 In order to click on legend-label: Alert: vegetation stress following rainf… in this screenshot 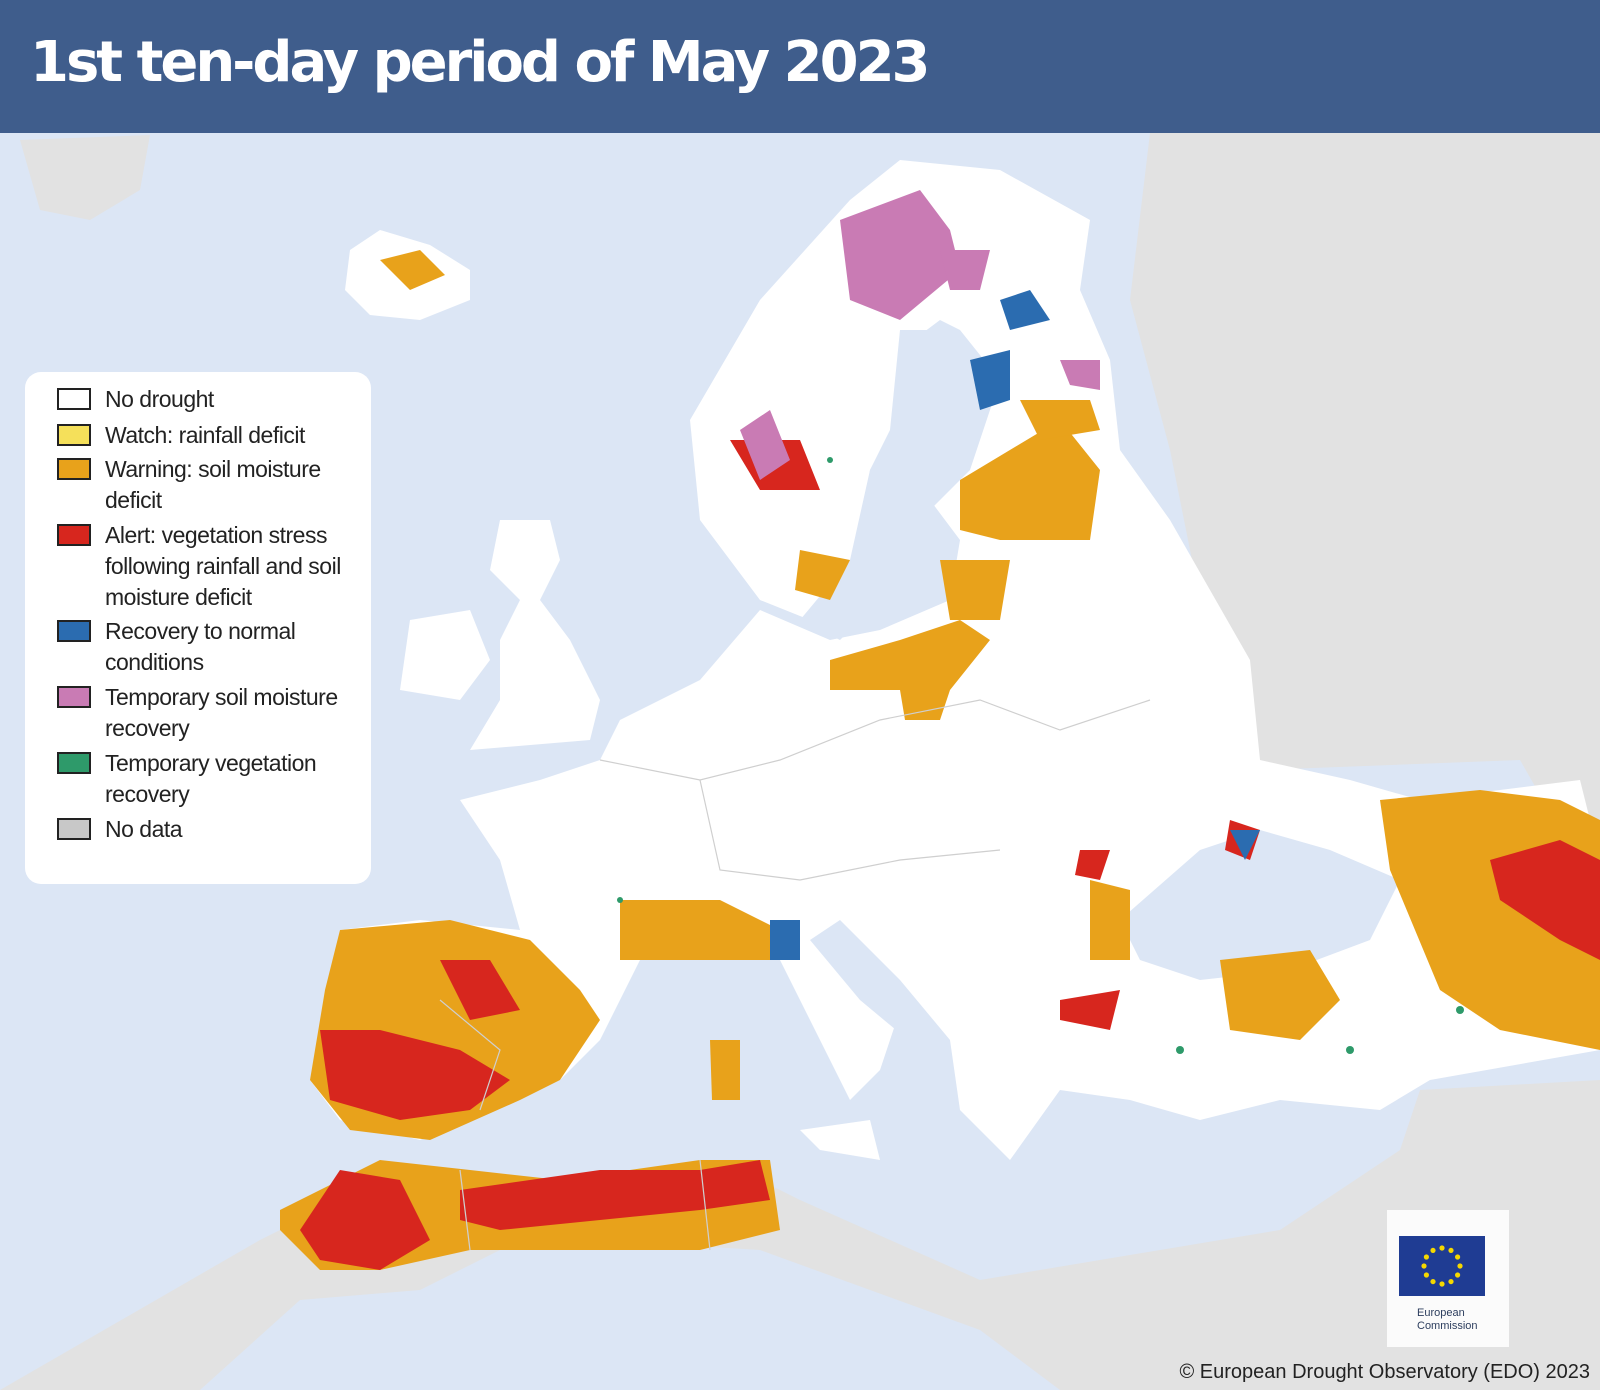, I will do `click(223, 566)`.